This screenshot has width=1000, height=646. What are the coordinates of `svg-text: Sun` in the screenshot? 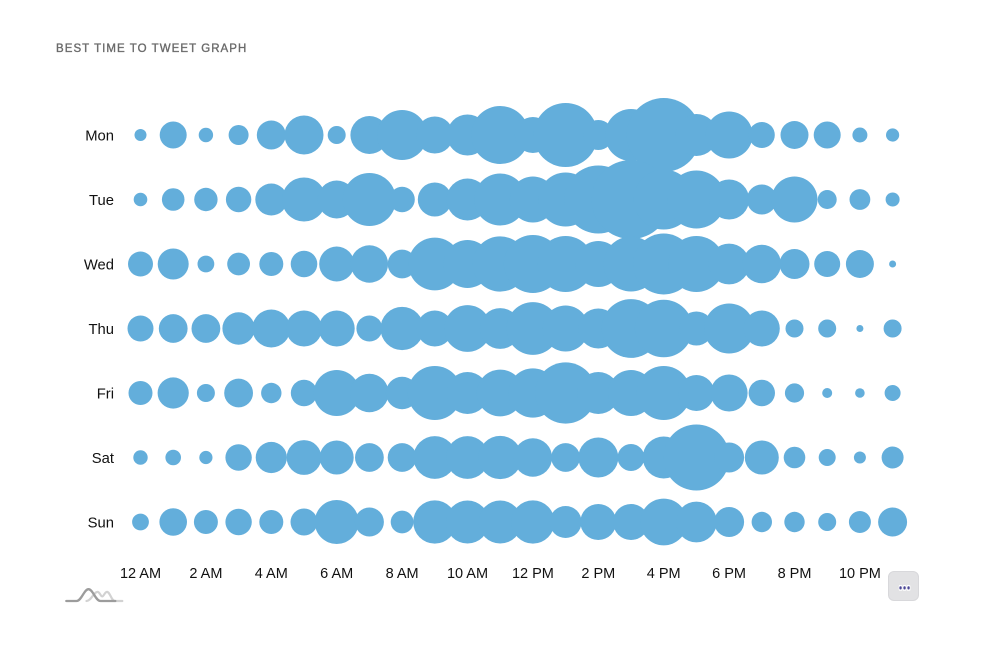 It's located at (101, 524).